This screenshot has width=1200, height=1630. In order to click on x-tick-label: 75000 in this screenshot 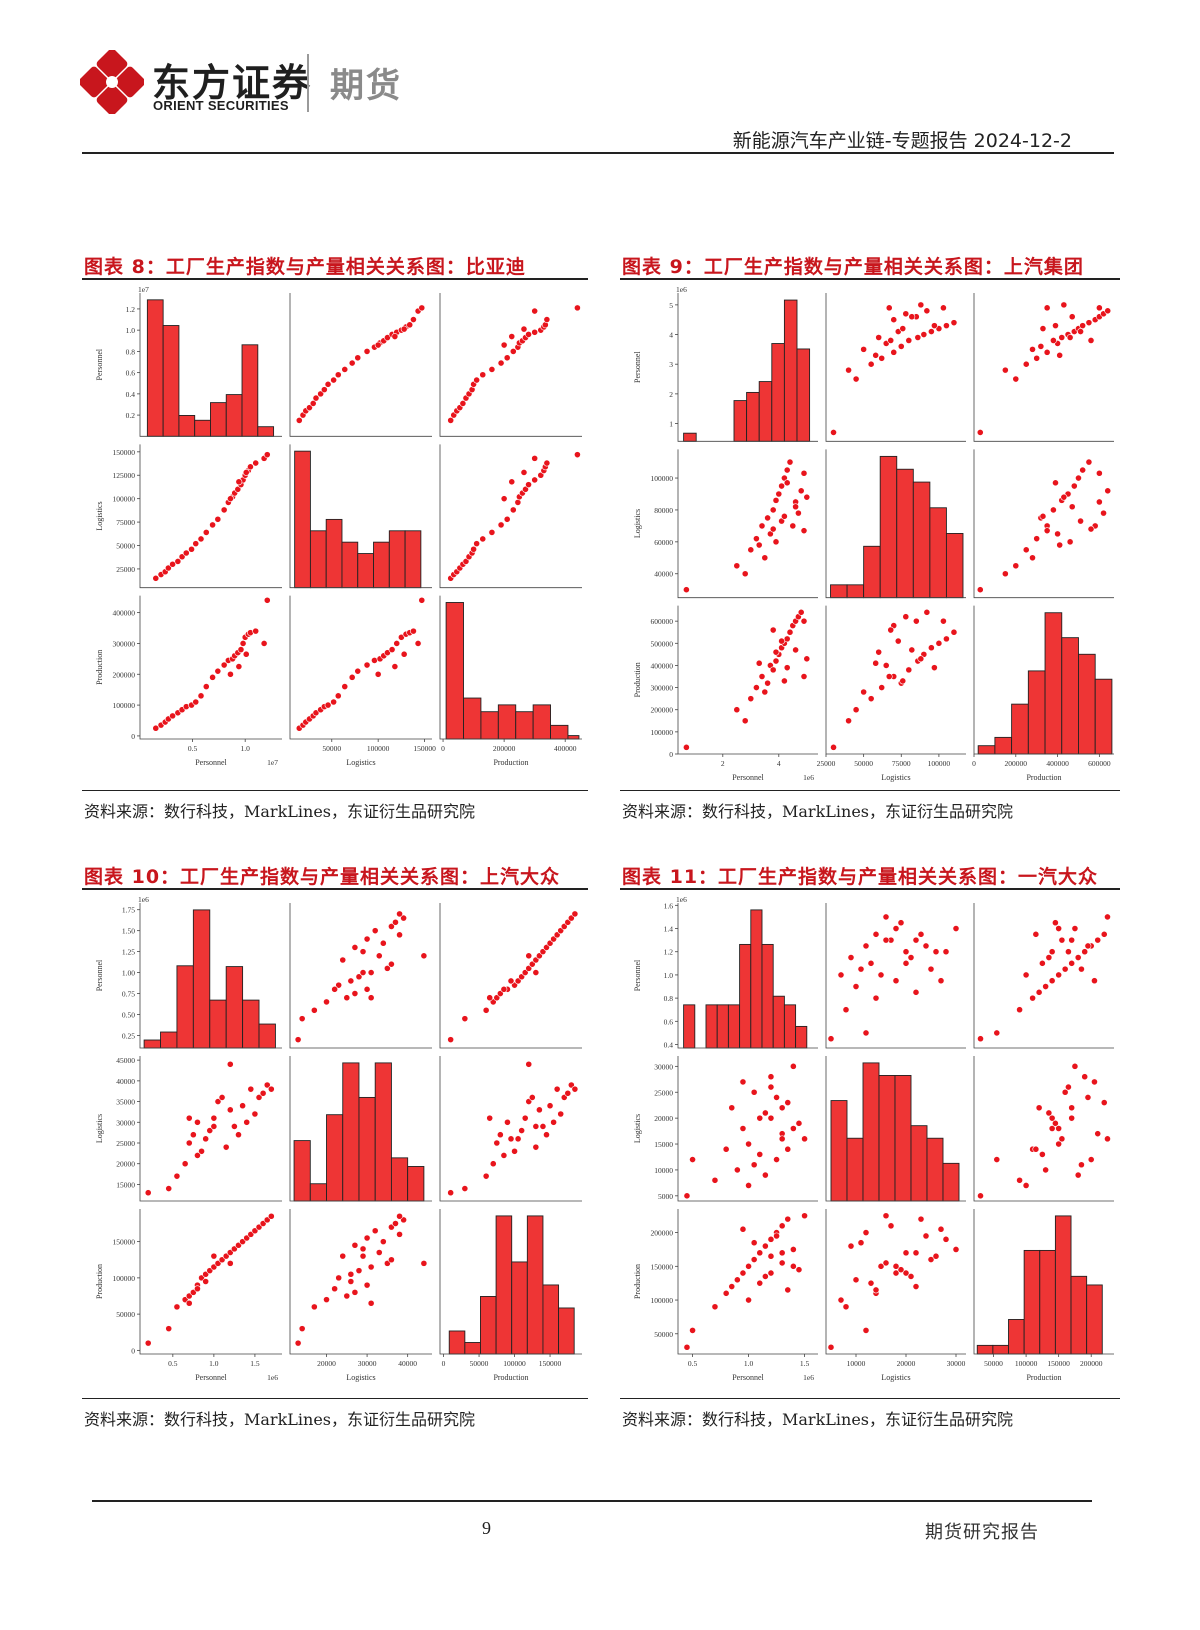, I will do `click(901, 763)`.